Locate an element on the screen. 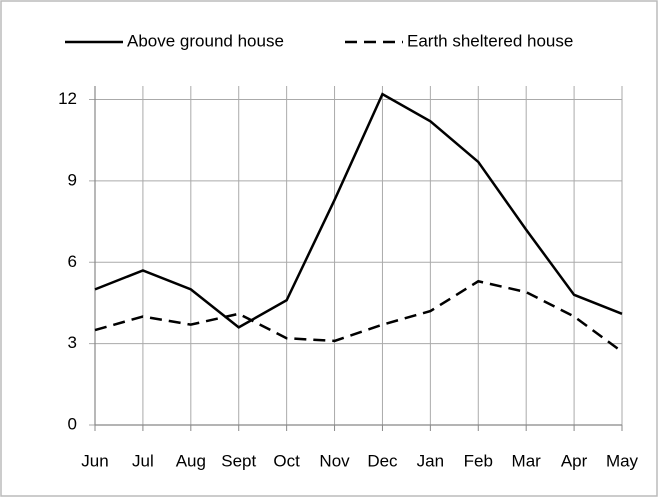 Image resolution: width=659 pixels, height=498 pixels. x-tick-label: Nov is located at coordinates (334, 460).